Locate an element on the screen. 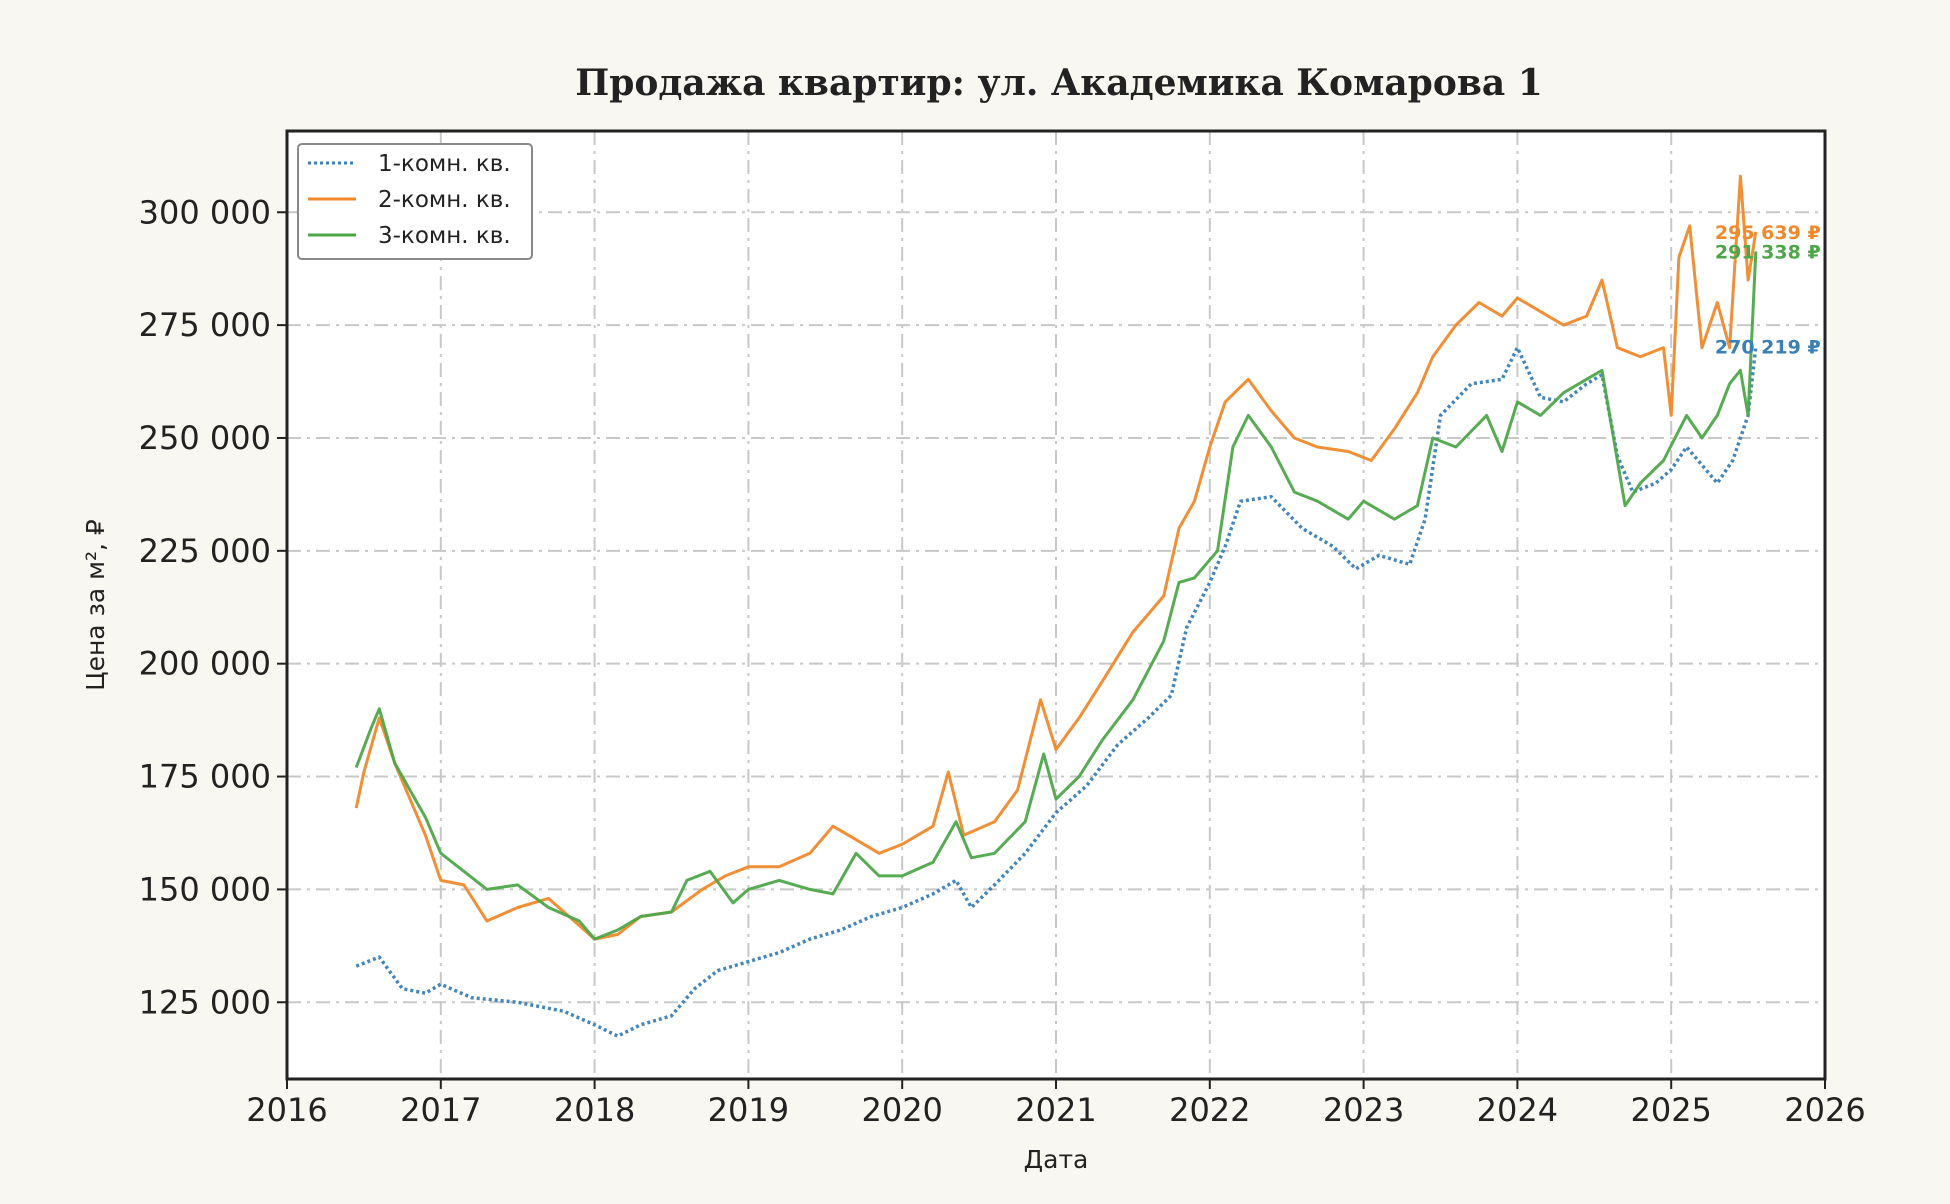 Image resolution: width=1950 pixels, height=1204 pixels. series-end-label: 270 219 ₽ is located at coordinates (1768, 348).